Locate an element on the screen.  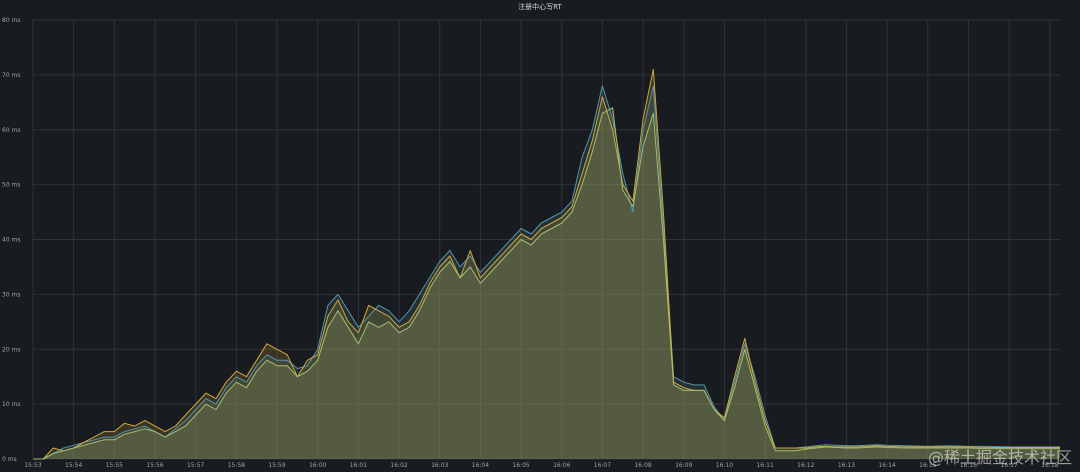
x-tick-label: 16:05 is located at coordinates (520, 465).